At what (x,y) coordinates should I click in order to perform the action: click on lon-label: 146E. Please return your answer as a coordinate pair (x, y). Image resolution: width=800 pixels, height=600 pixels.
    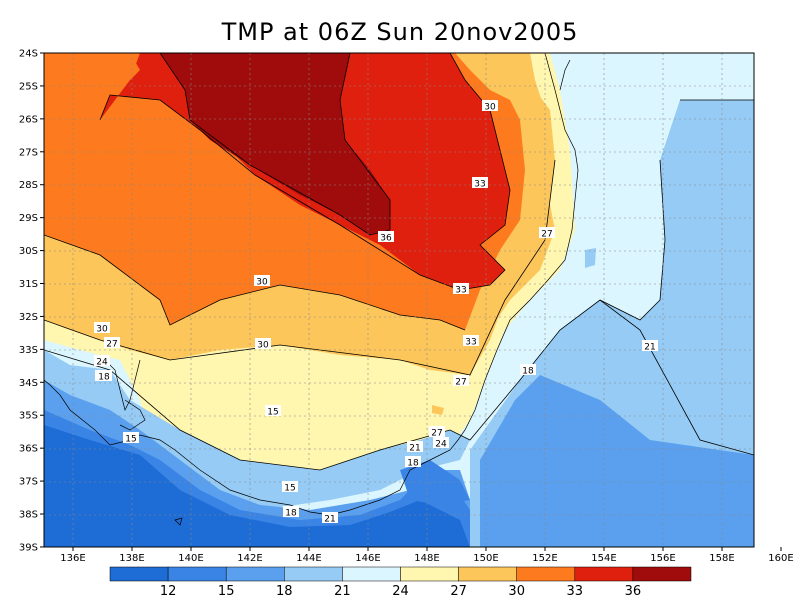
    Looking at the image, I should click on (367, 558).